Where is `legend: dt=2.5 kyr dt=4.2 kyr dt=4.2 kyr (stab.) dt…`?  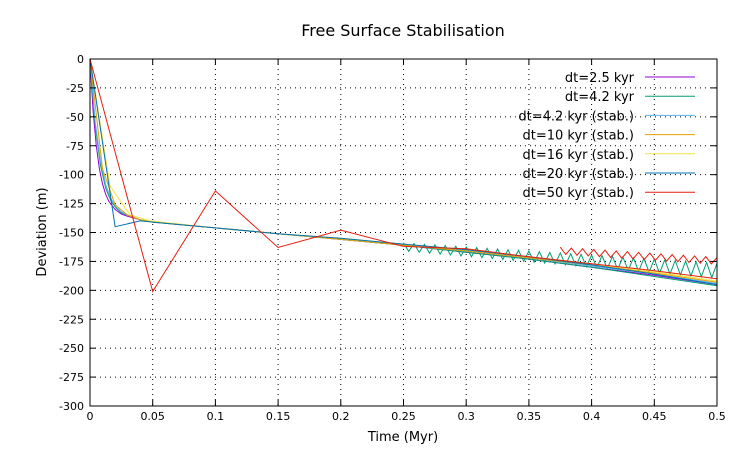 legend: dt=2.5 kyr dt=4.2 kyr dt=4.2 kyr (stab.) dt… is located at coordinates (606, 136).